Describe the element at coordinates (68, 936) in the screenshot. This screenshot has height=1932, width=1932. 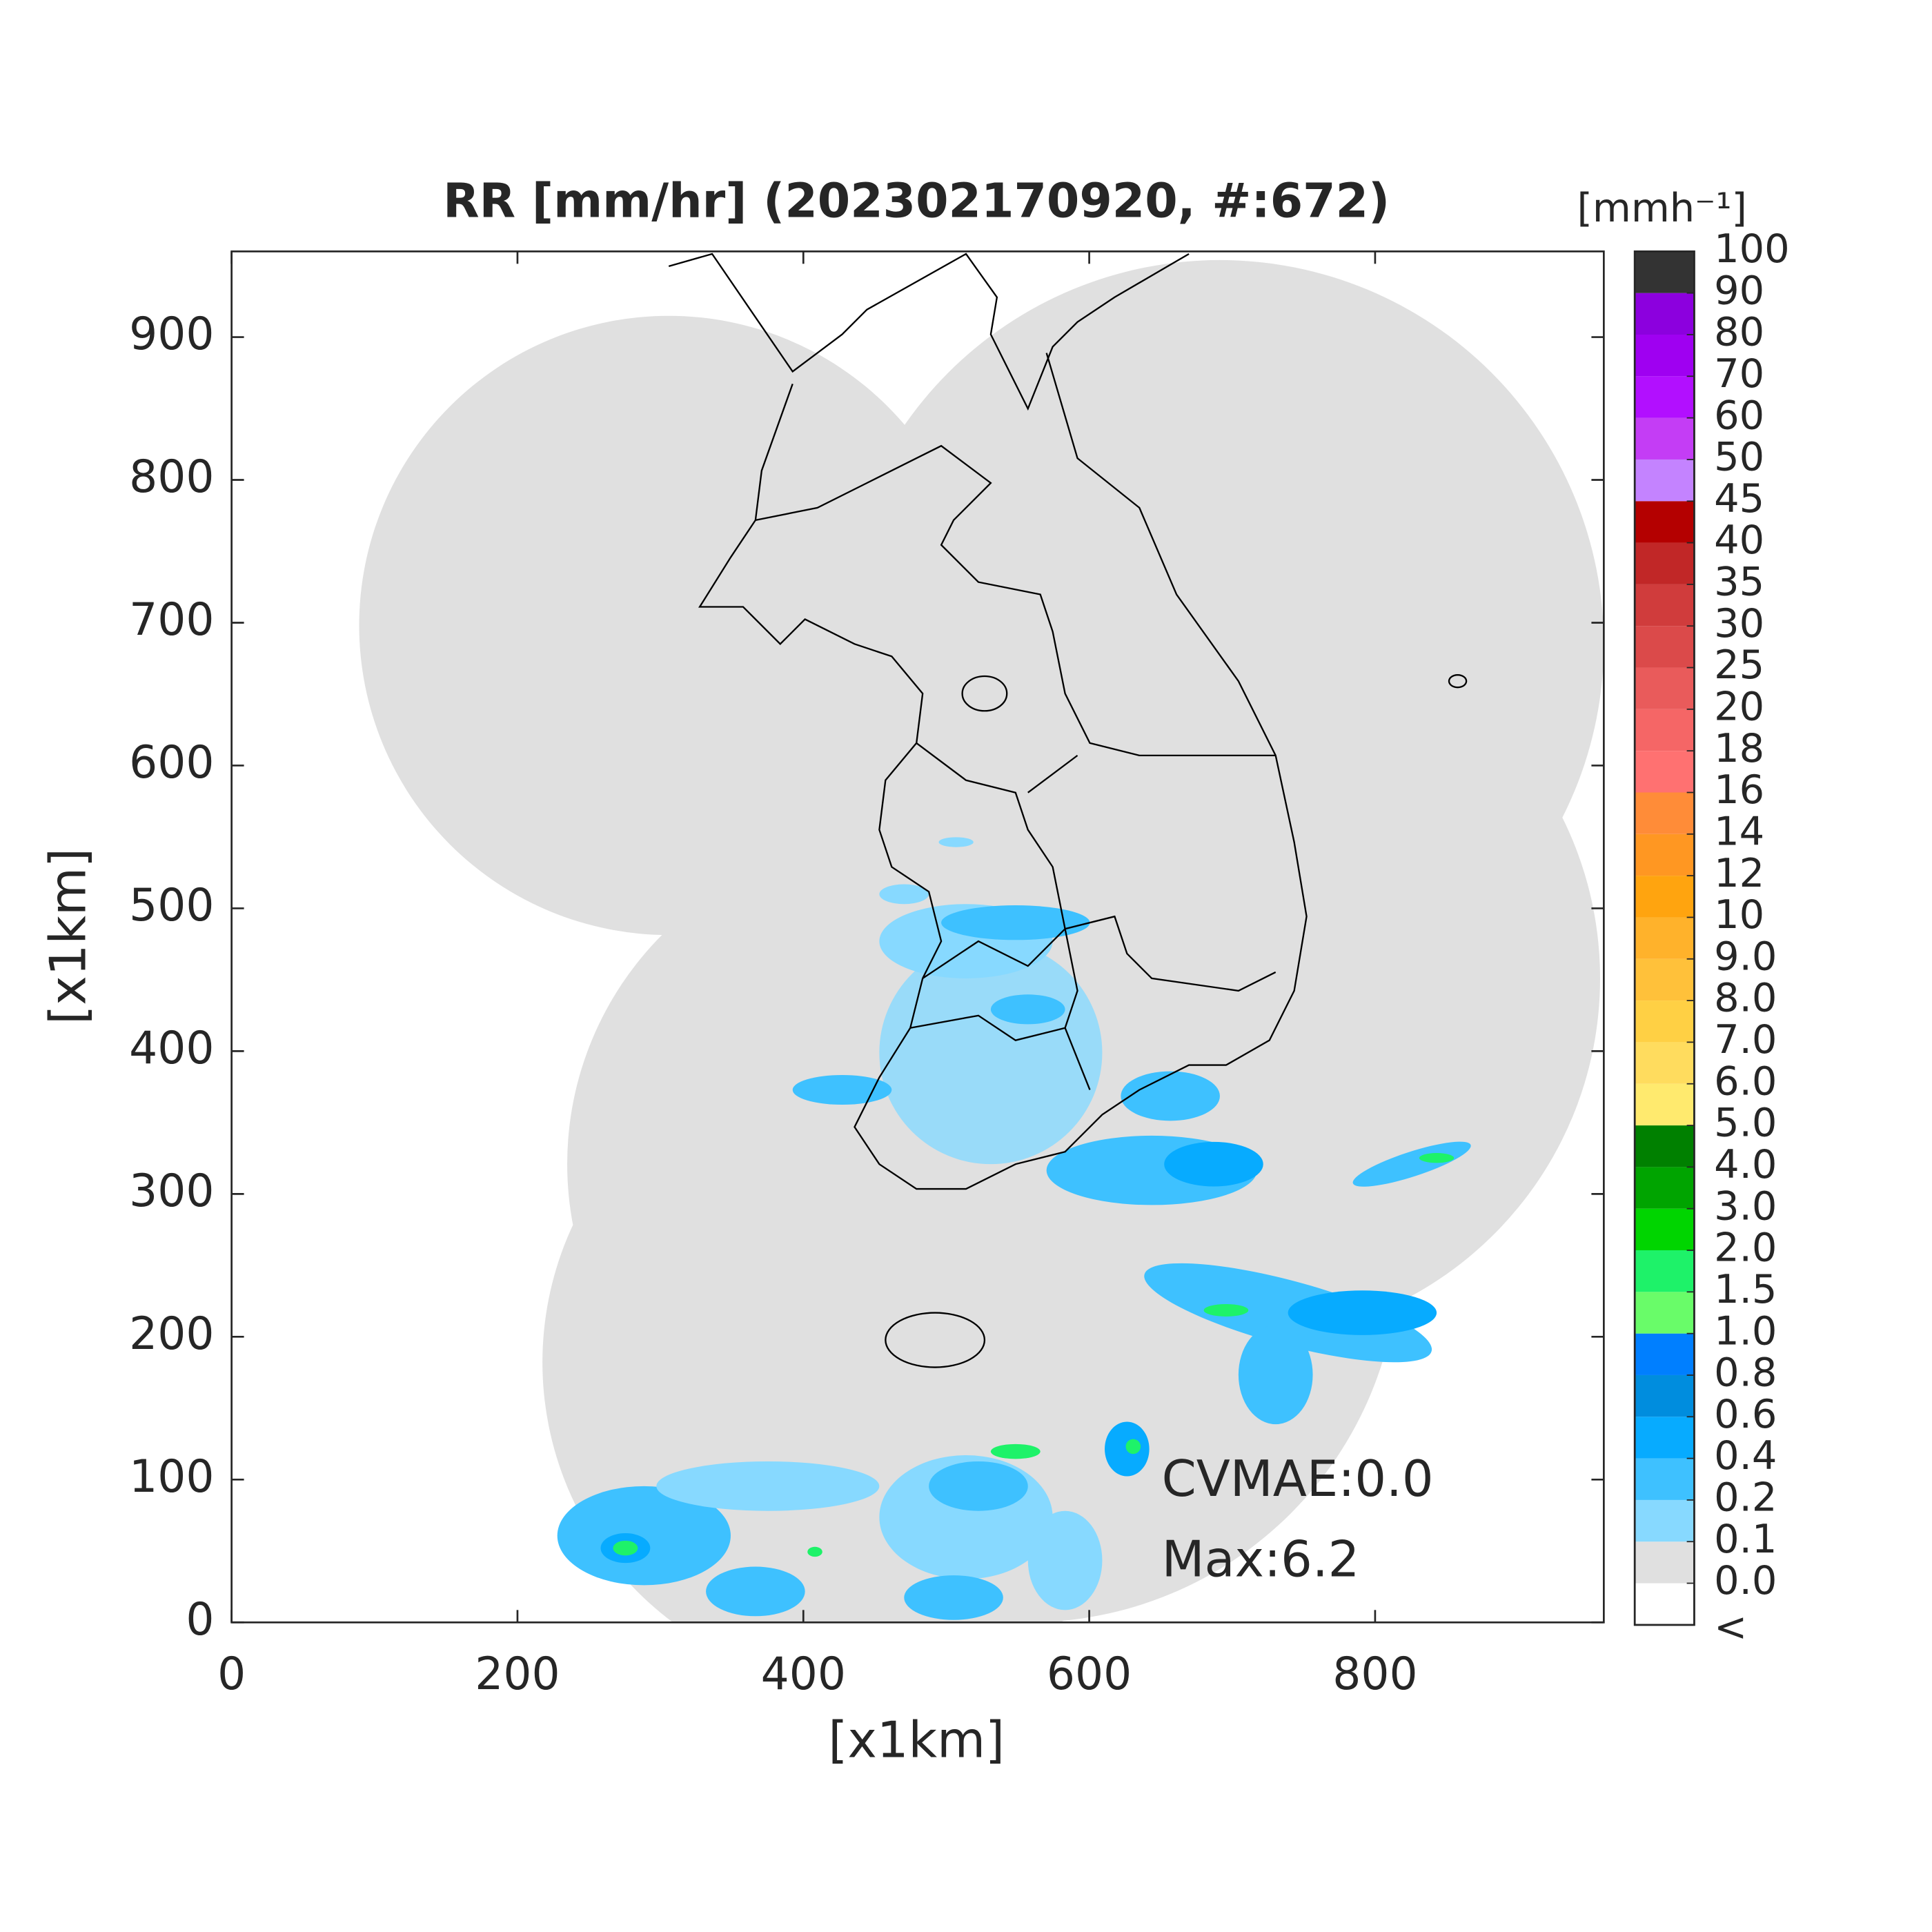
I see `y-axis-label: [x1km]` at that location.